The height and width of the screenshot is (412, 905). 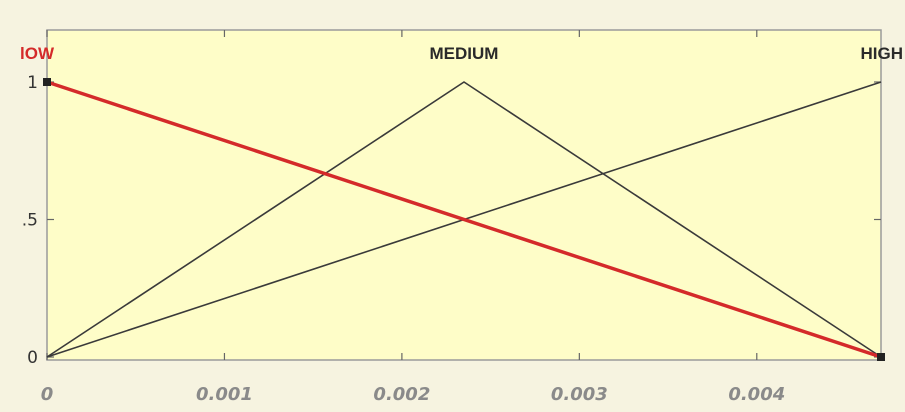 I want to click on mf-label-high: HIGH, so click(x=882, y=53).